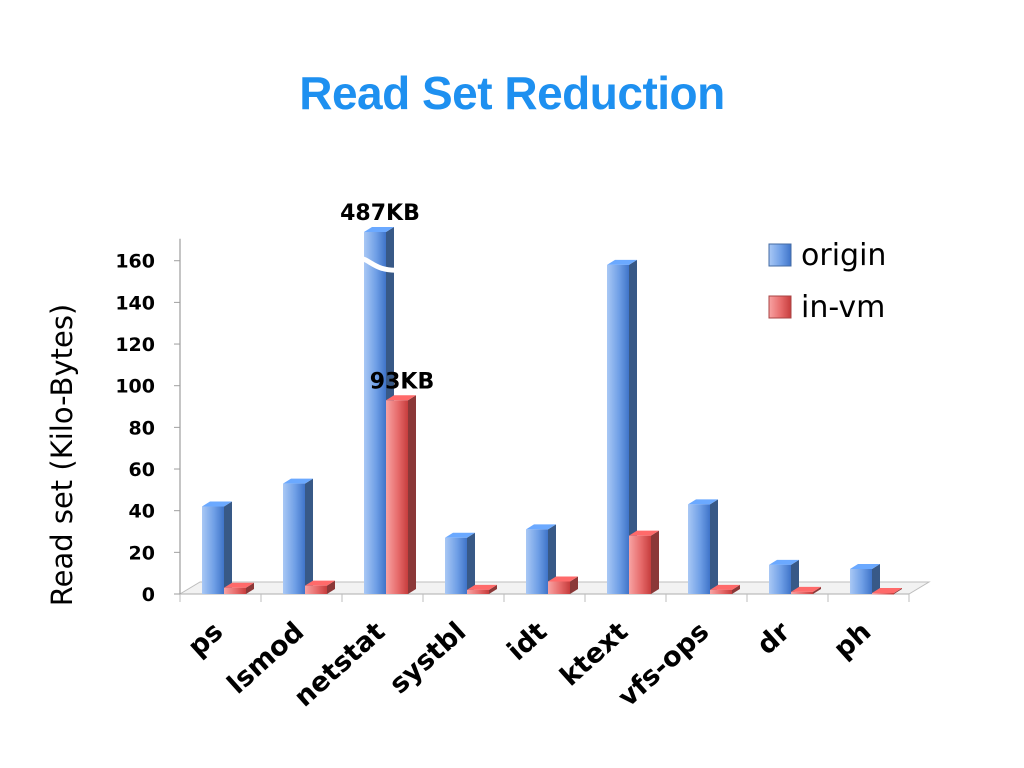 The height and width of the screenshot is (768, 1024). I want to click on y-tick-label: 20, so click(142, 553).